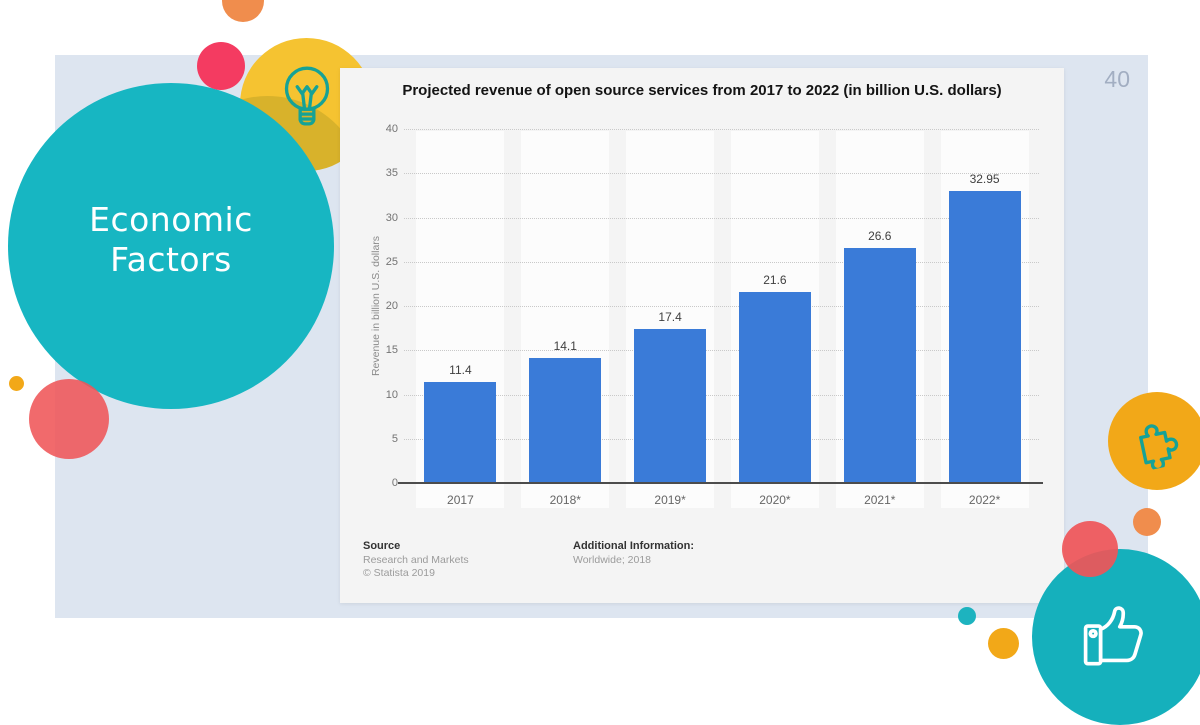 The image size is (1200, 725). What do you see at coordinates (391, 394) in the screenshot?
I see `y-tick-label: 10` at bounding box center [391, 394].